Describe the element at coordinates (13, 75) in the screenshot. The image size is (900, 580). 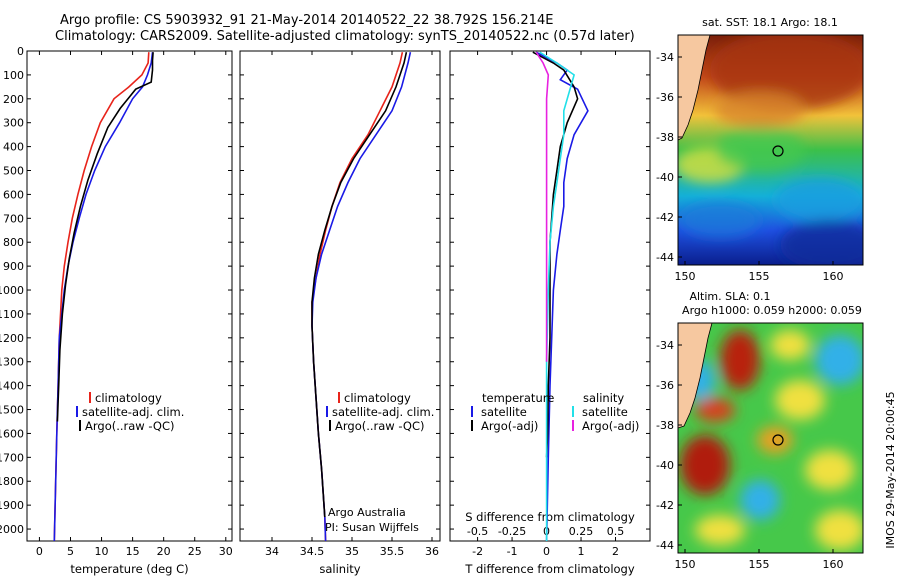
I see `y-tick-label: 100` at that location.